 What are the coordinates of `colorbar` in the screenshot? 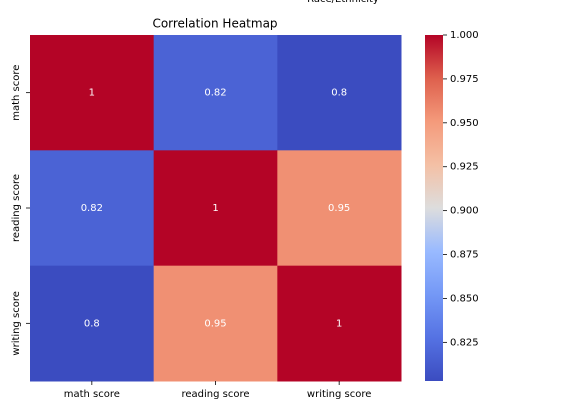 It's located at (434, 208).